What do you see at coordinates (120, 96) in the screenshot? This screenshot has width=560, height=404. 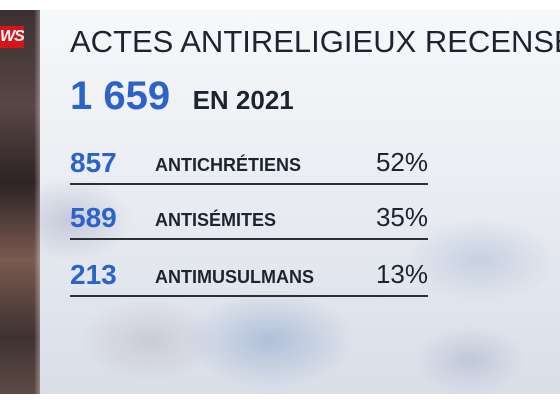 I see `total-value: 1 659` at bounding box center [120, 96].